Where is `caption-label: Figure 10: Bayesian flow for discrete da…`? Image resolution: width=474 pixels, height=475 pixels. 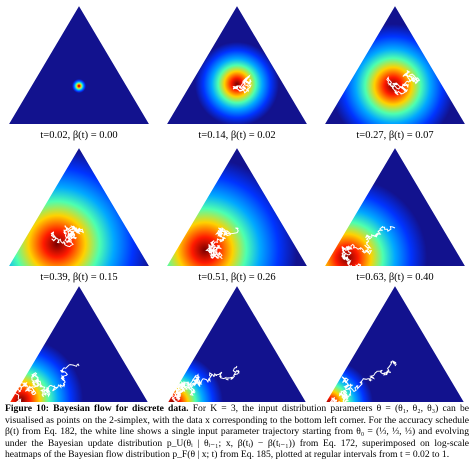
caption-label: Figure 10: Bayesian flow for discrete da… is located at coordinates (97, 408).